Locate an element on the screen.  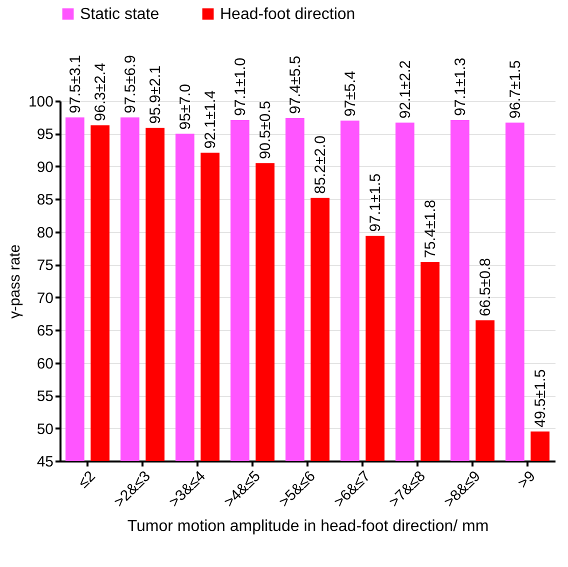
y-tick-label: 85 is located at coordinates (45, 200).